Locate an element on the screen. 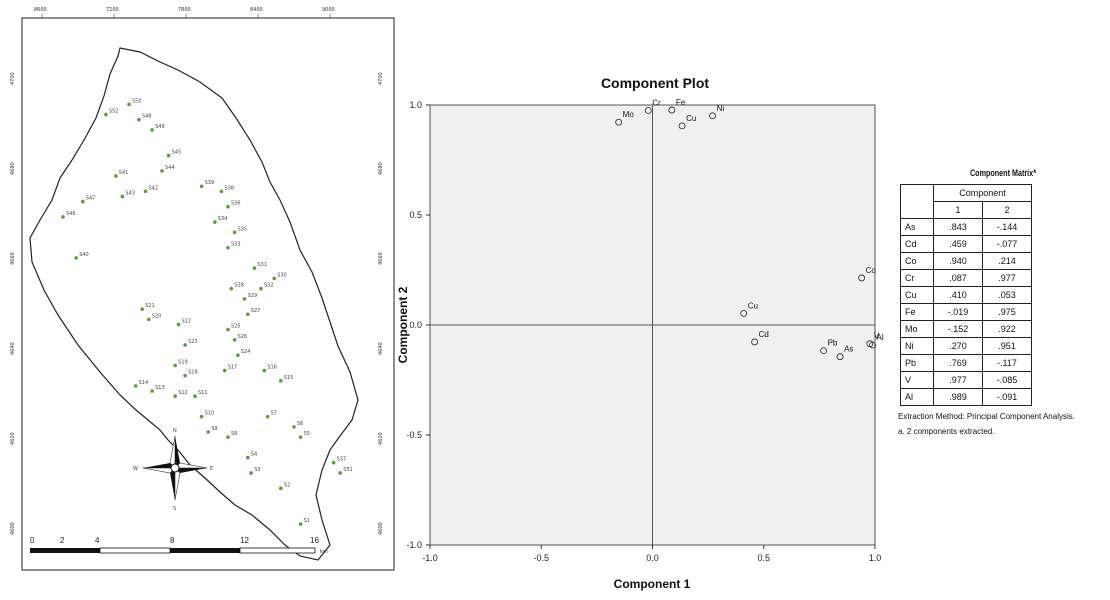 The width and height of the screenshot is (1110, 600). matrix-cell-component-1: -.019 is located at coordinates (958, 312).